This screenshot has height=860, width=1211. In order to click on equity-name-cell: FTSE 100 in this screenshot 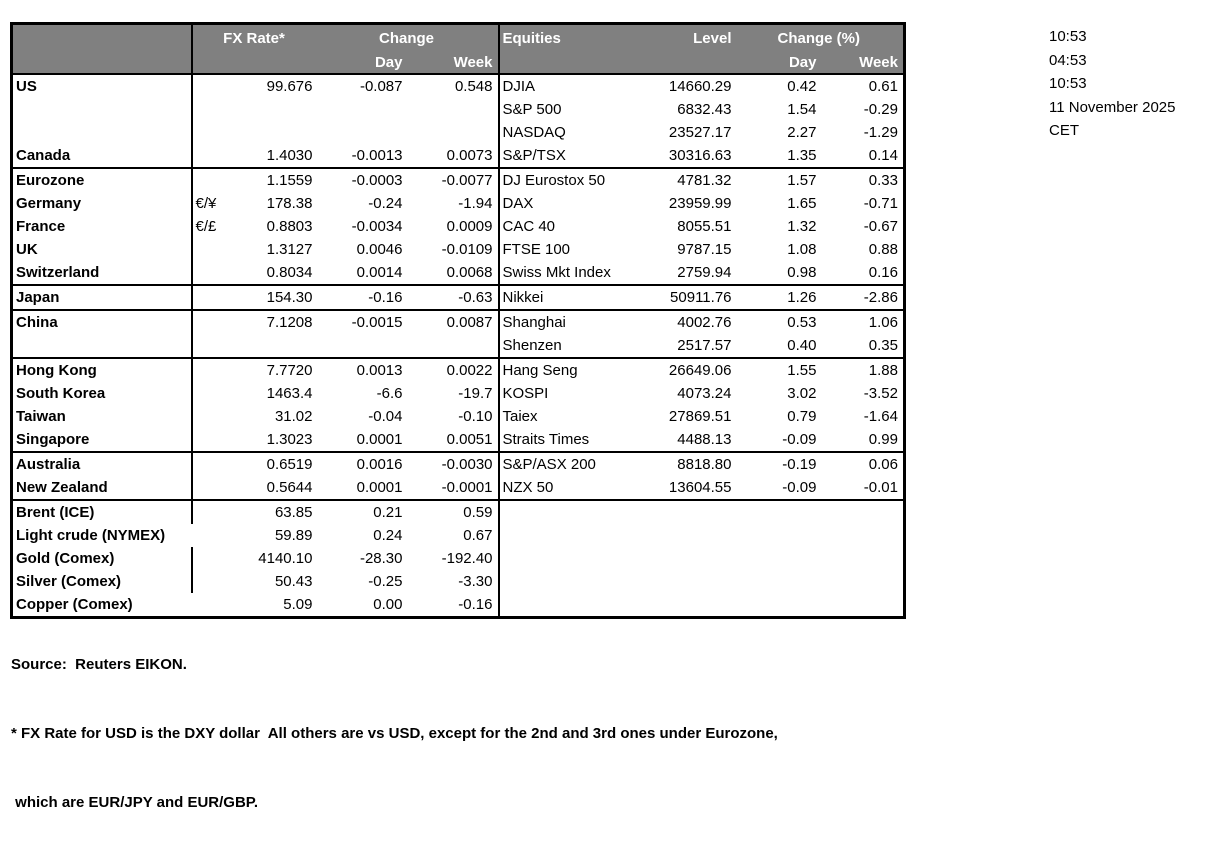, I will do `click(569, 249)`.